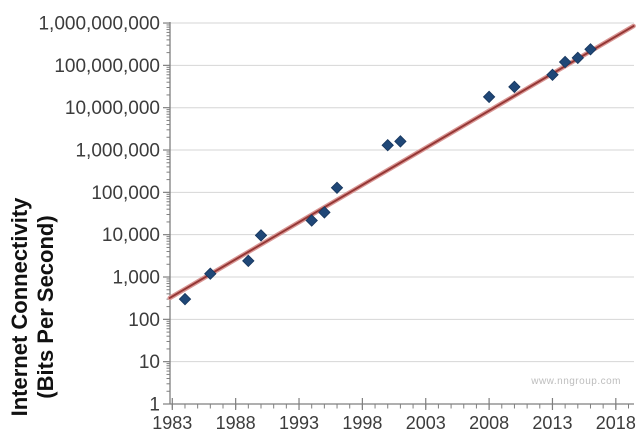 This screenshot has height=447, width=640. I want to click on x-tick-label: 1983, so click(172, 423).